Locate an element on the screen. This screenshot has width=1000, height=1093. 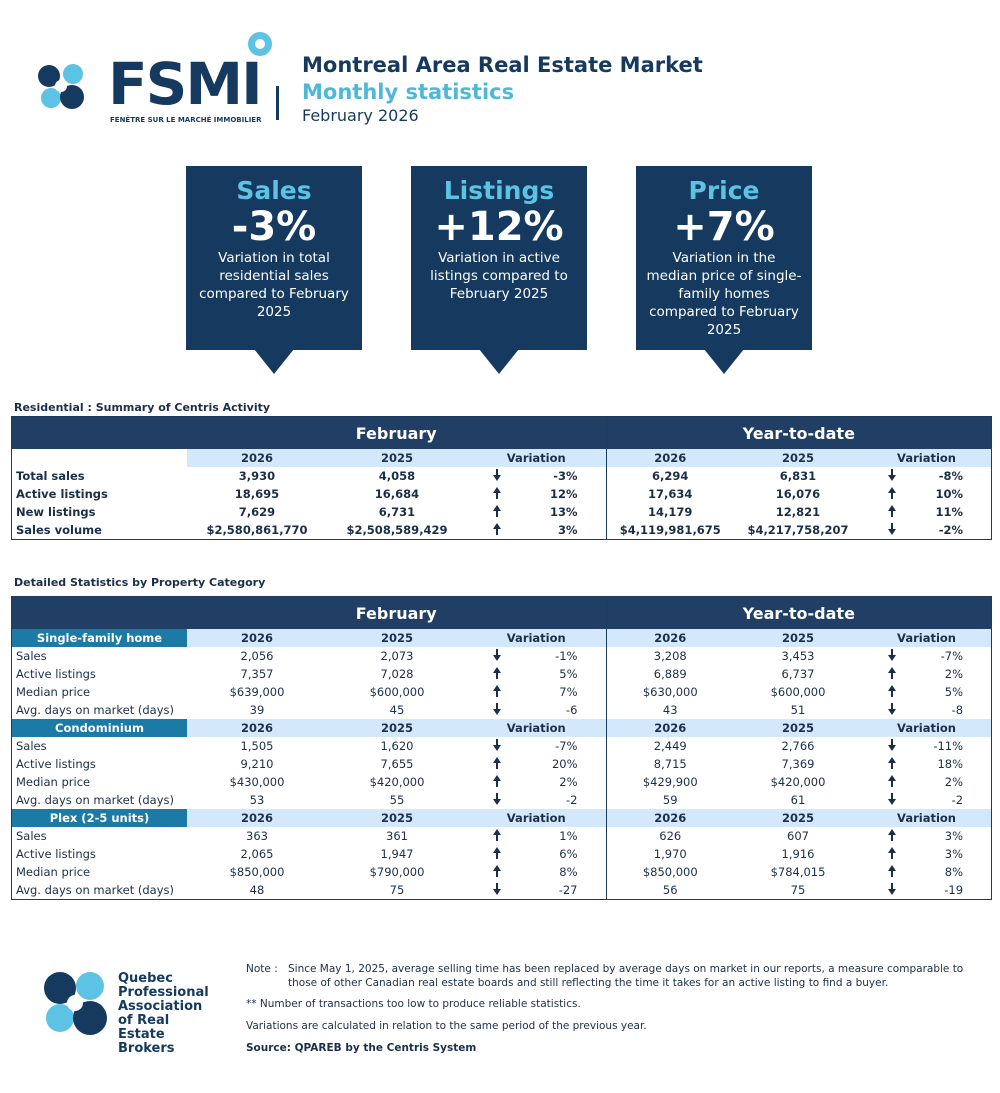
variation: -2% is located at coordinates (926, 530).